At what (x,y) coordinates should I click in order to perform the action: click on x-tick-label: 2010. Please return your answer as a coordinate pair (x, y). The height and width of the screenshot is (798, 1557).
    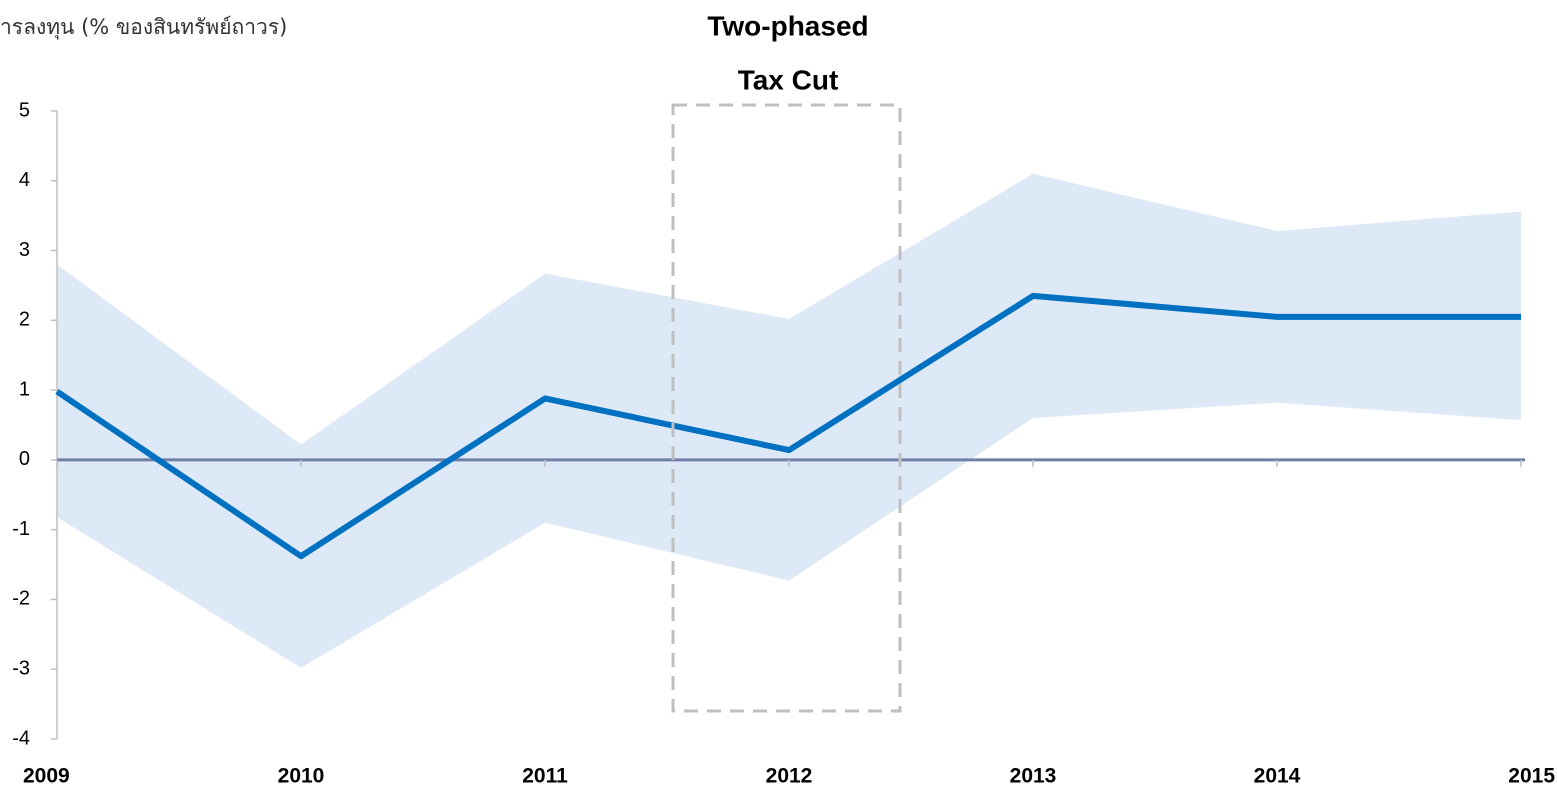
    Looking at the image, I should click on (301, 776).